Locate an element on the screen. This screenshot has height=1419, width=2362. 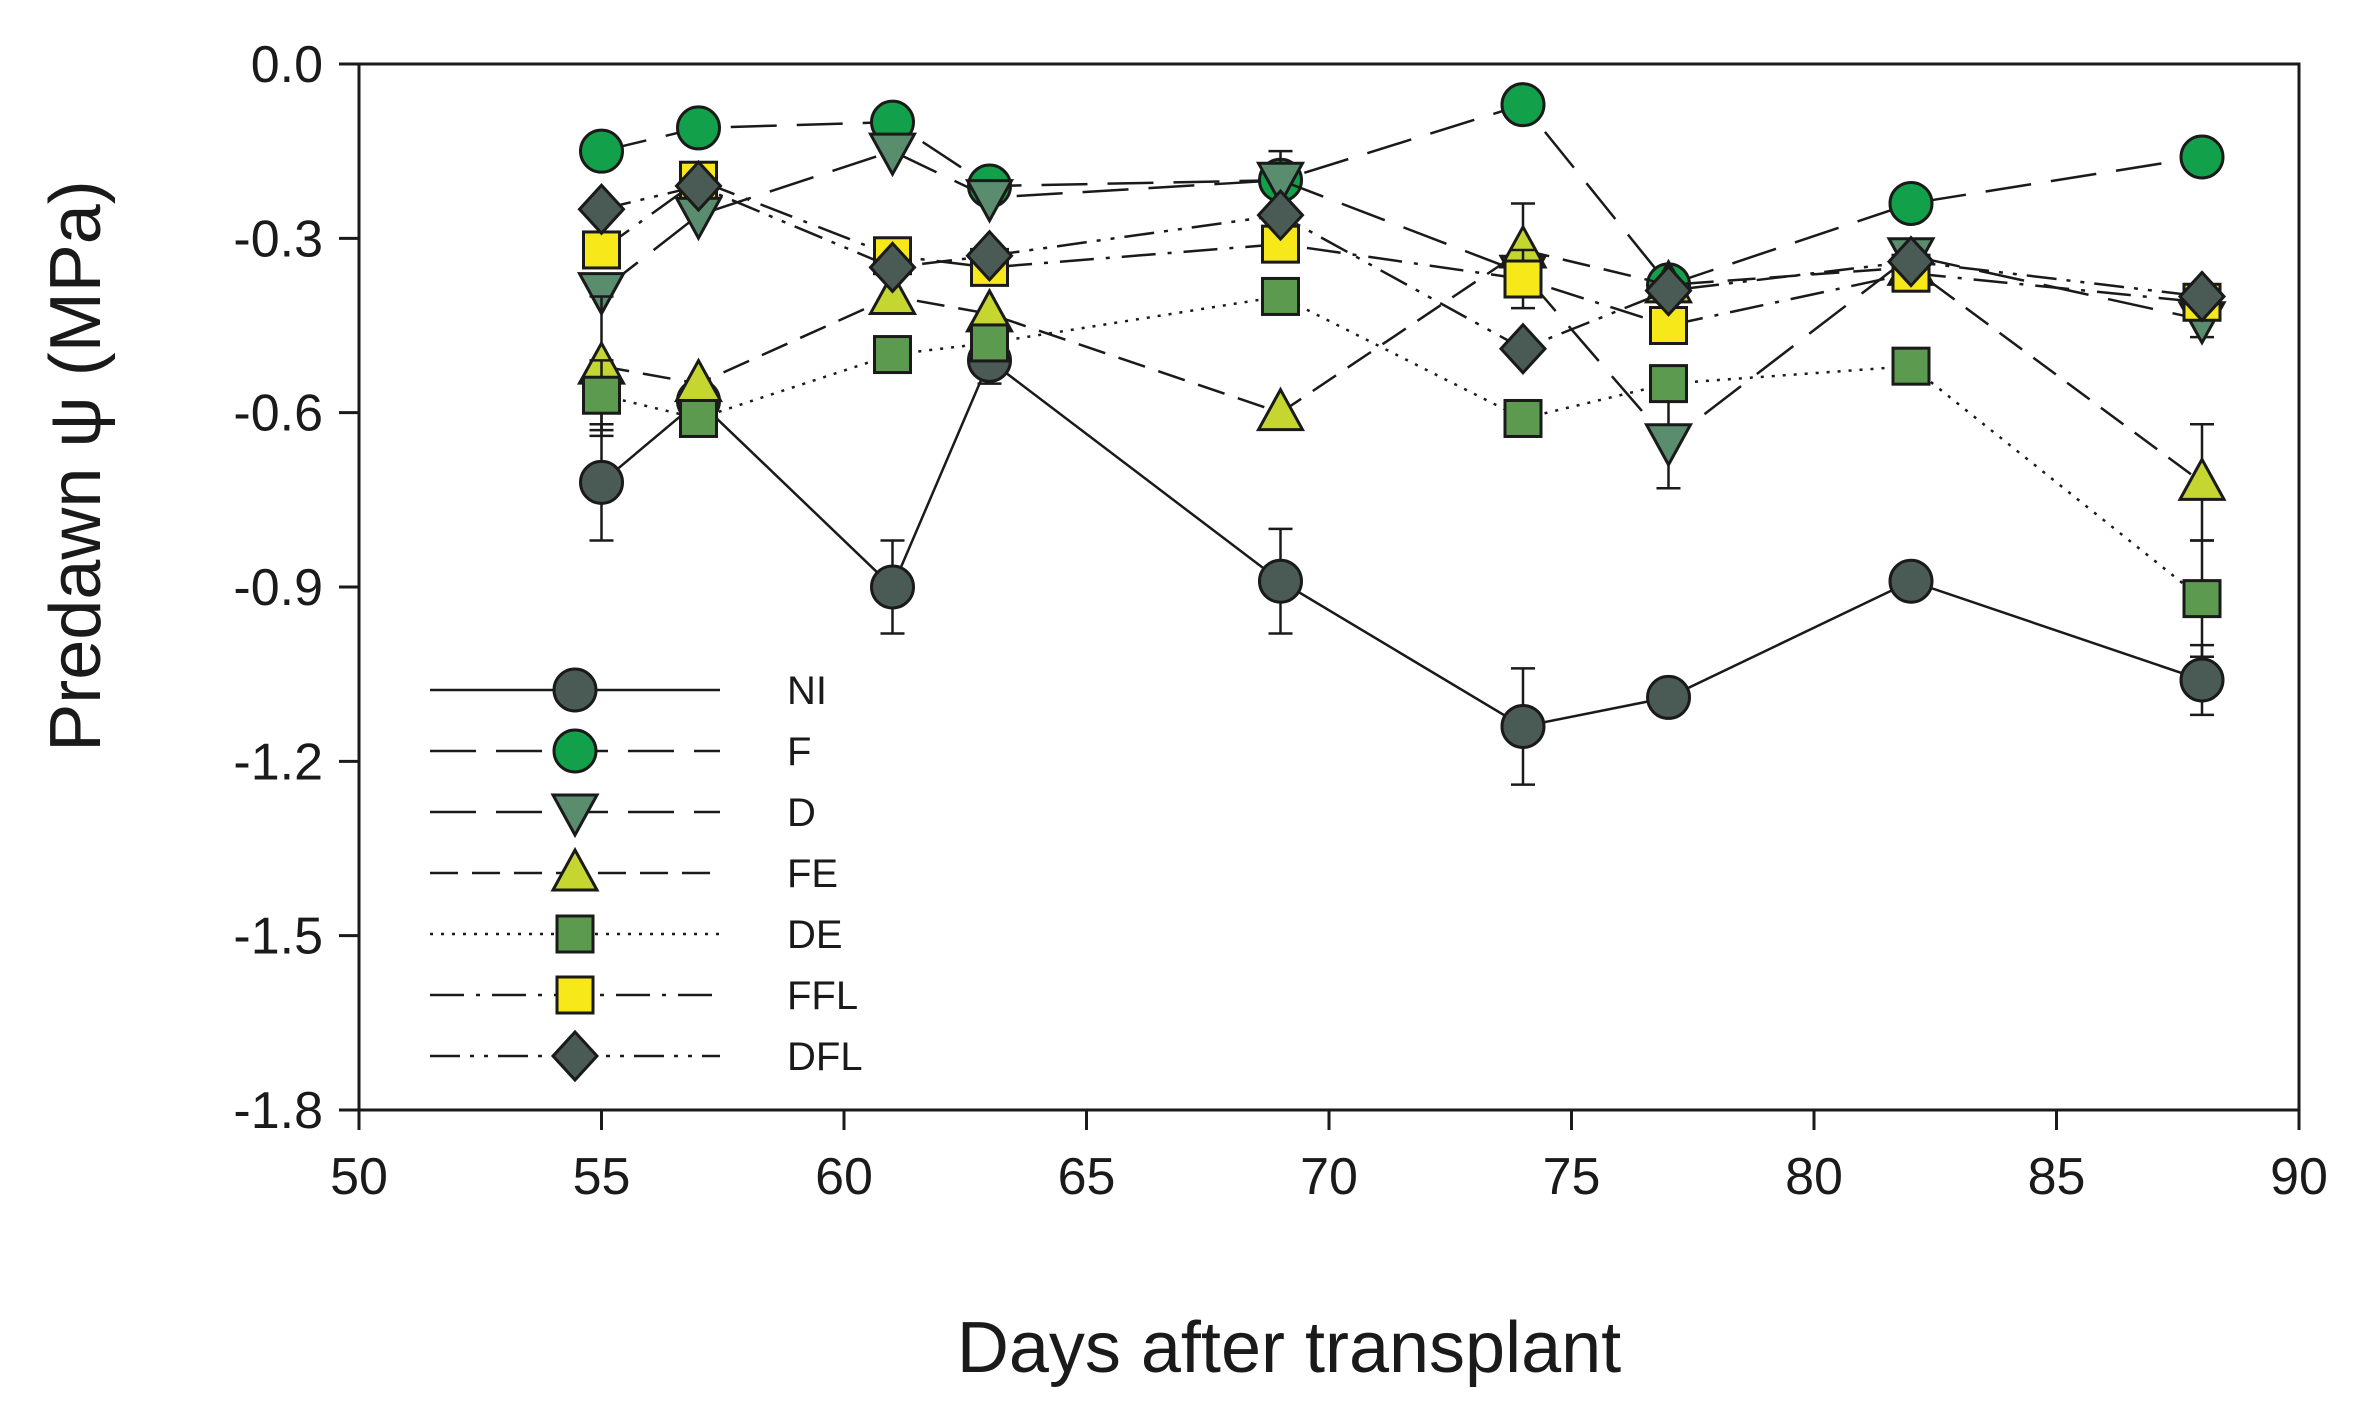
legend-entry-dfl: DFL is located at coordinates (646, 1056).